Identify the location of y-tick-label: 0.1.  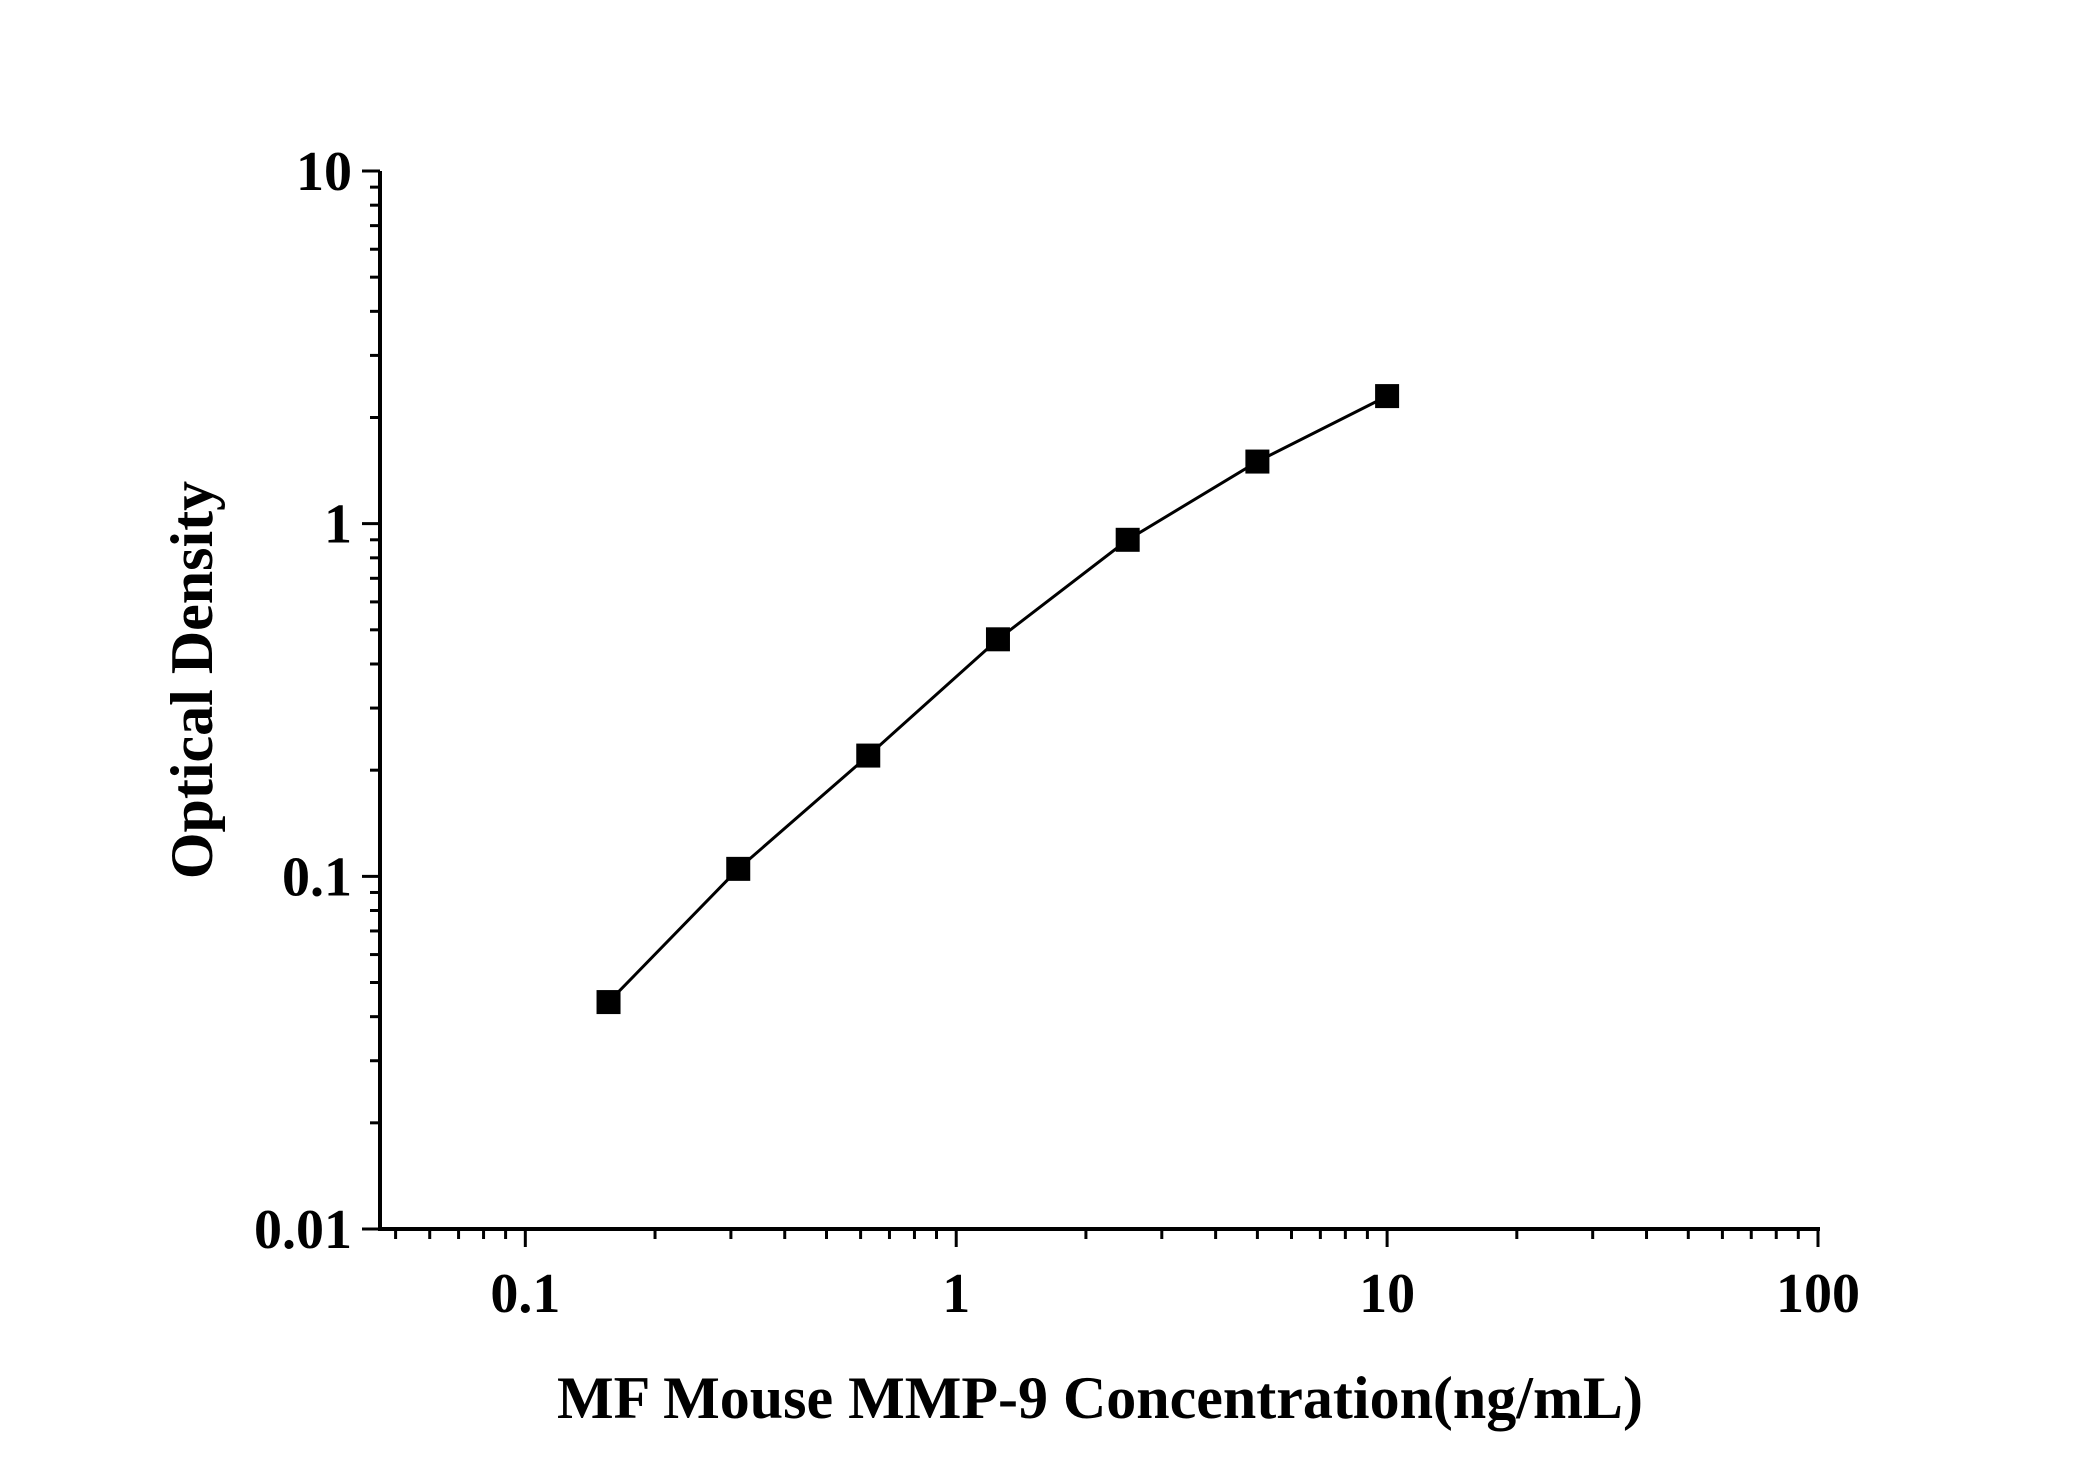
(317, 877).